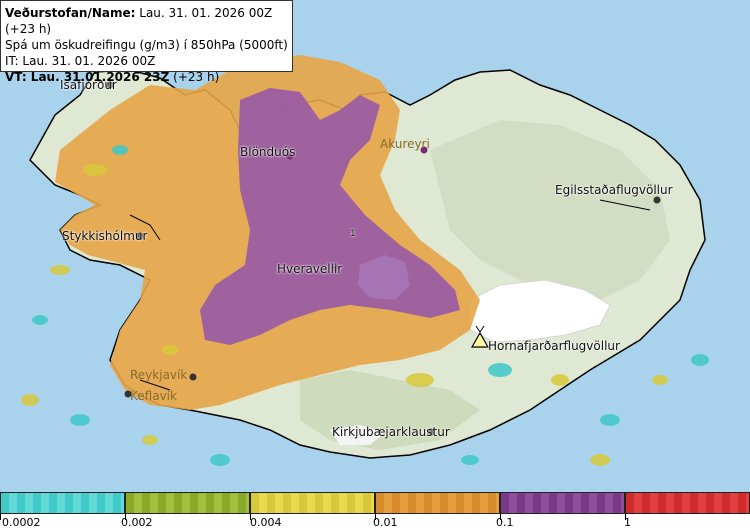 The width and height of the screenshot is (750, 532). What do you see at coordinates (554, 346) in the screenshot?
I see `label-hornafjordur: Hornafjarðarflugvöllur` at bounding box center [554, 346].